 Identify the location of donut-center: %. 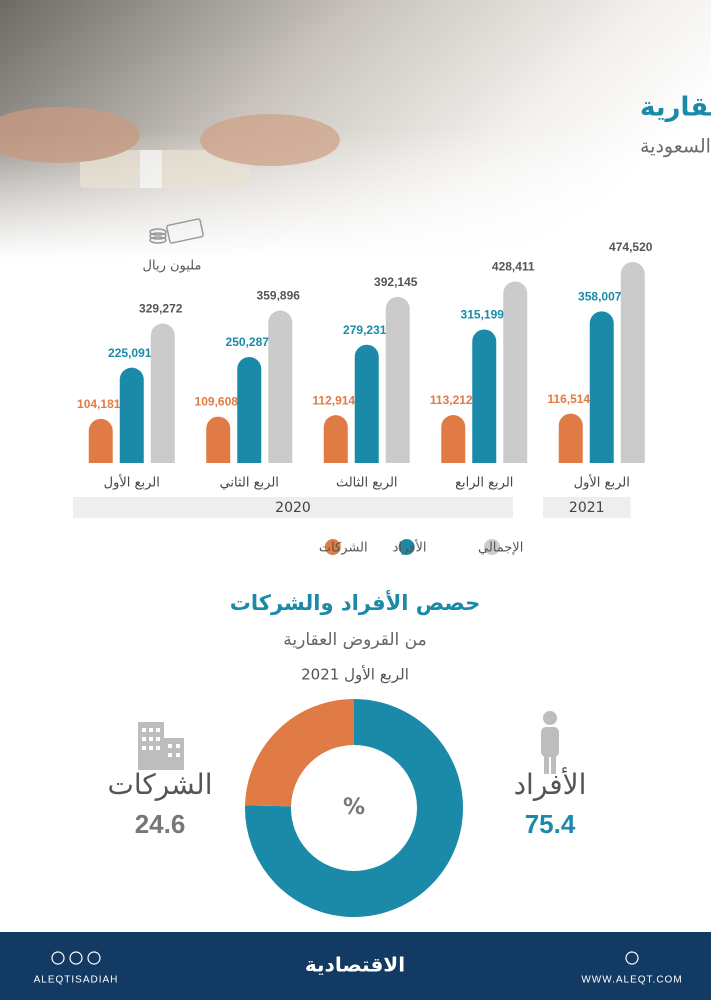
(354, 807).